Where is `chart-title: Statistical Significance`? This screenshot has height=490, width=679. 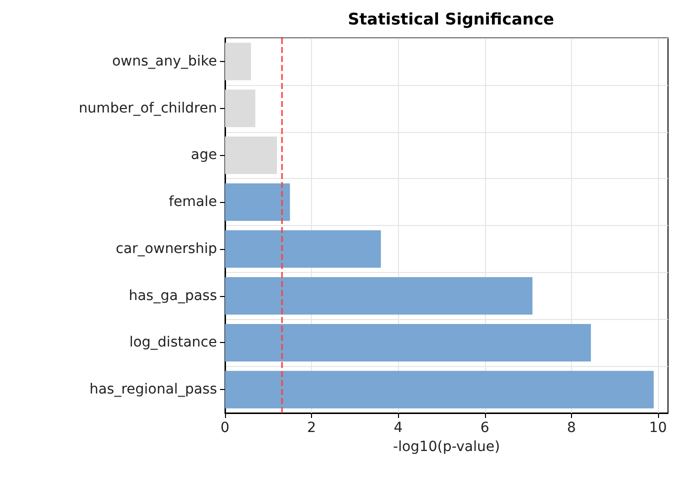 chart-title: Statistical Significance is located at coordinates (451, 19).